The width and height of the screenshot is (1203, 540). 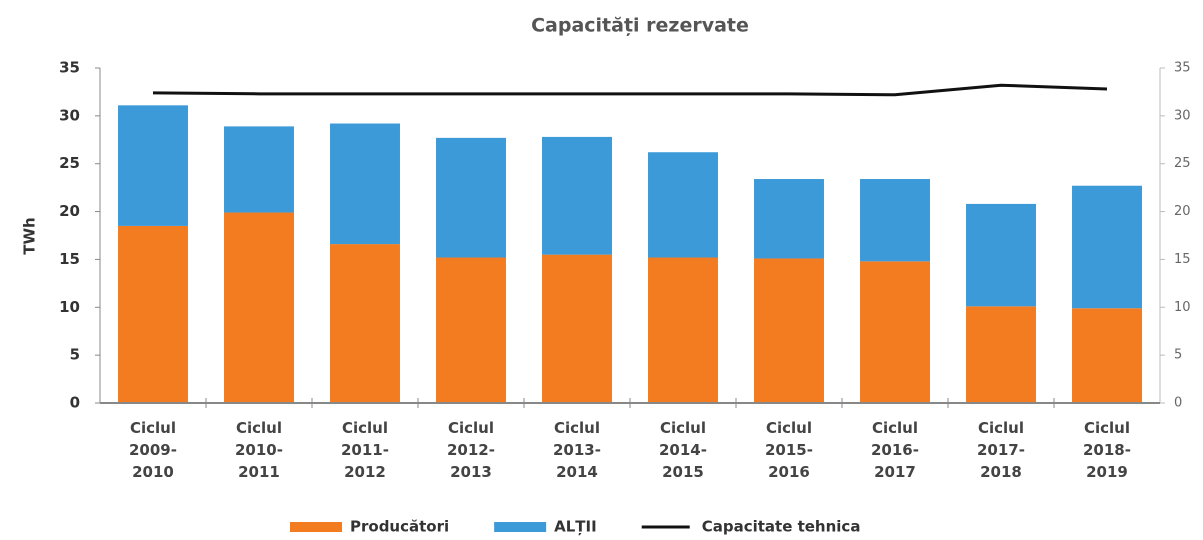 I want to click on y2-tick-label: 15, so click(x=1182, y=259).